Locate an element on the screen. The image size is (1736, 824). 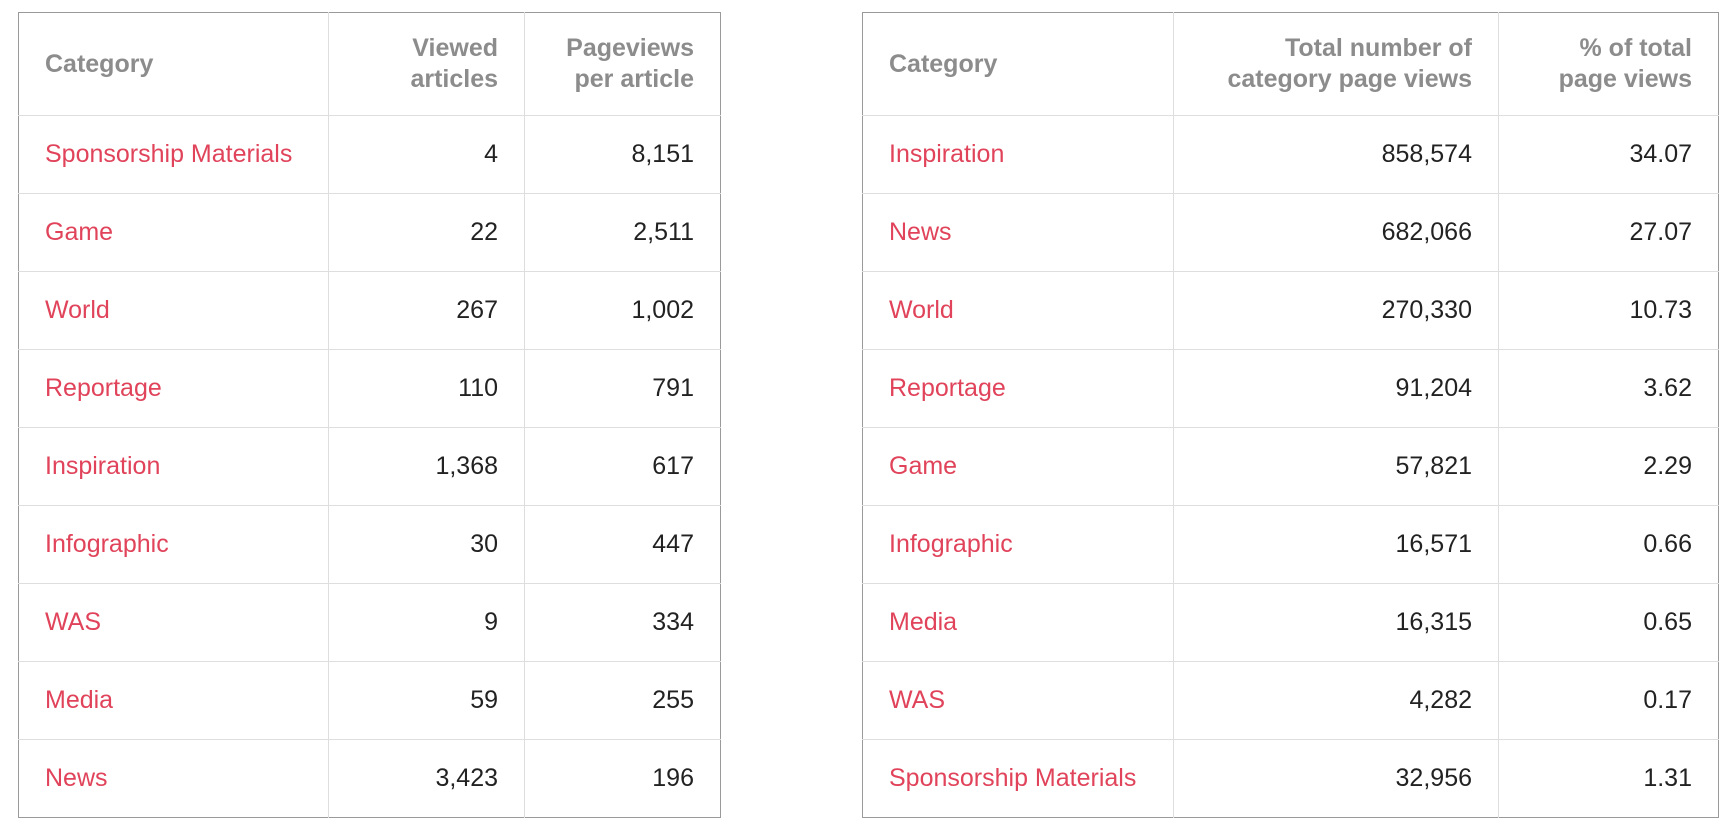
viewed-articles-cell: 9 is located at coordinates (426, 622).